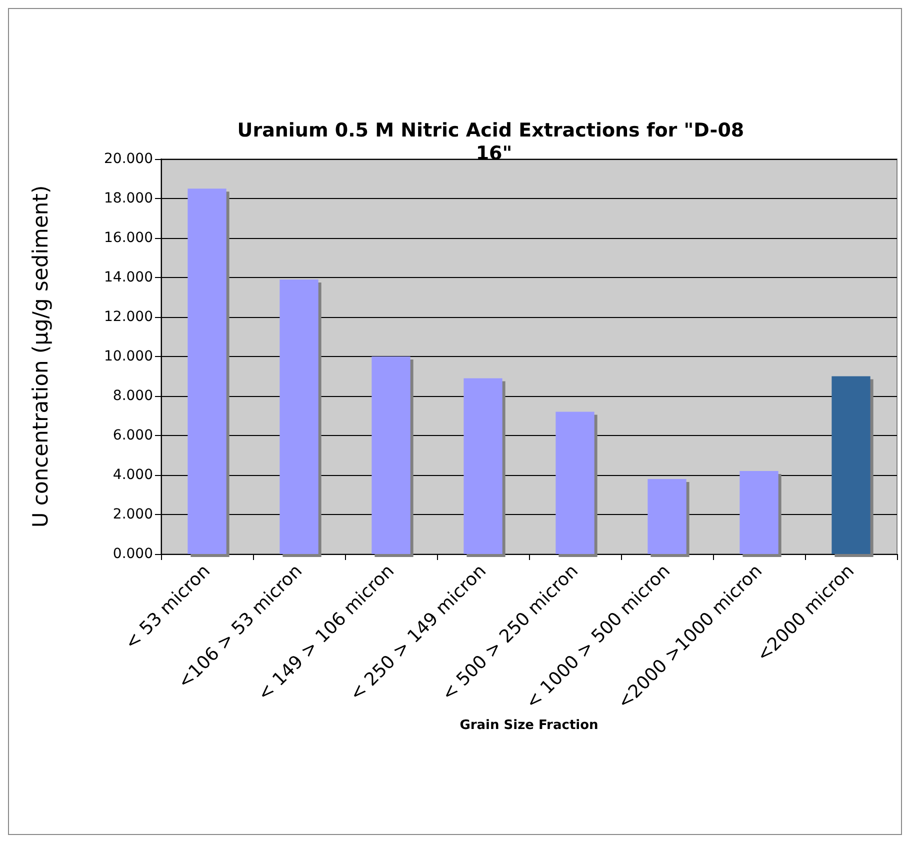 The height and width of the screenshot is (843, 910). I want to click on chart-title: Uranium 0.5 M Nitric Acid Extractions for "D-08 16", so click(494, 142).